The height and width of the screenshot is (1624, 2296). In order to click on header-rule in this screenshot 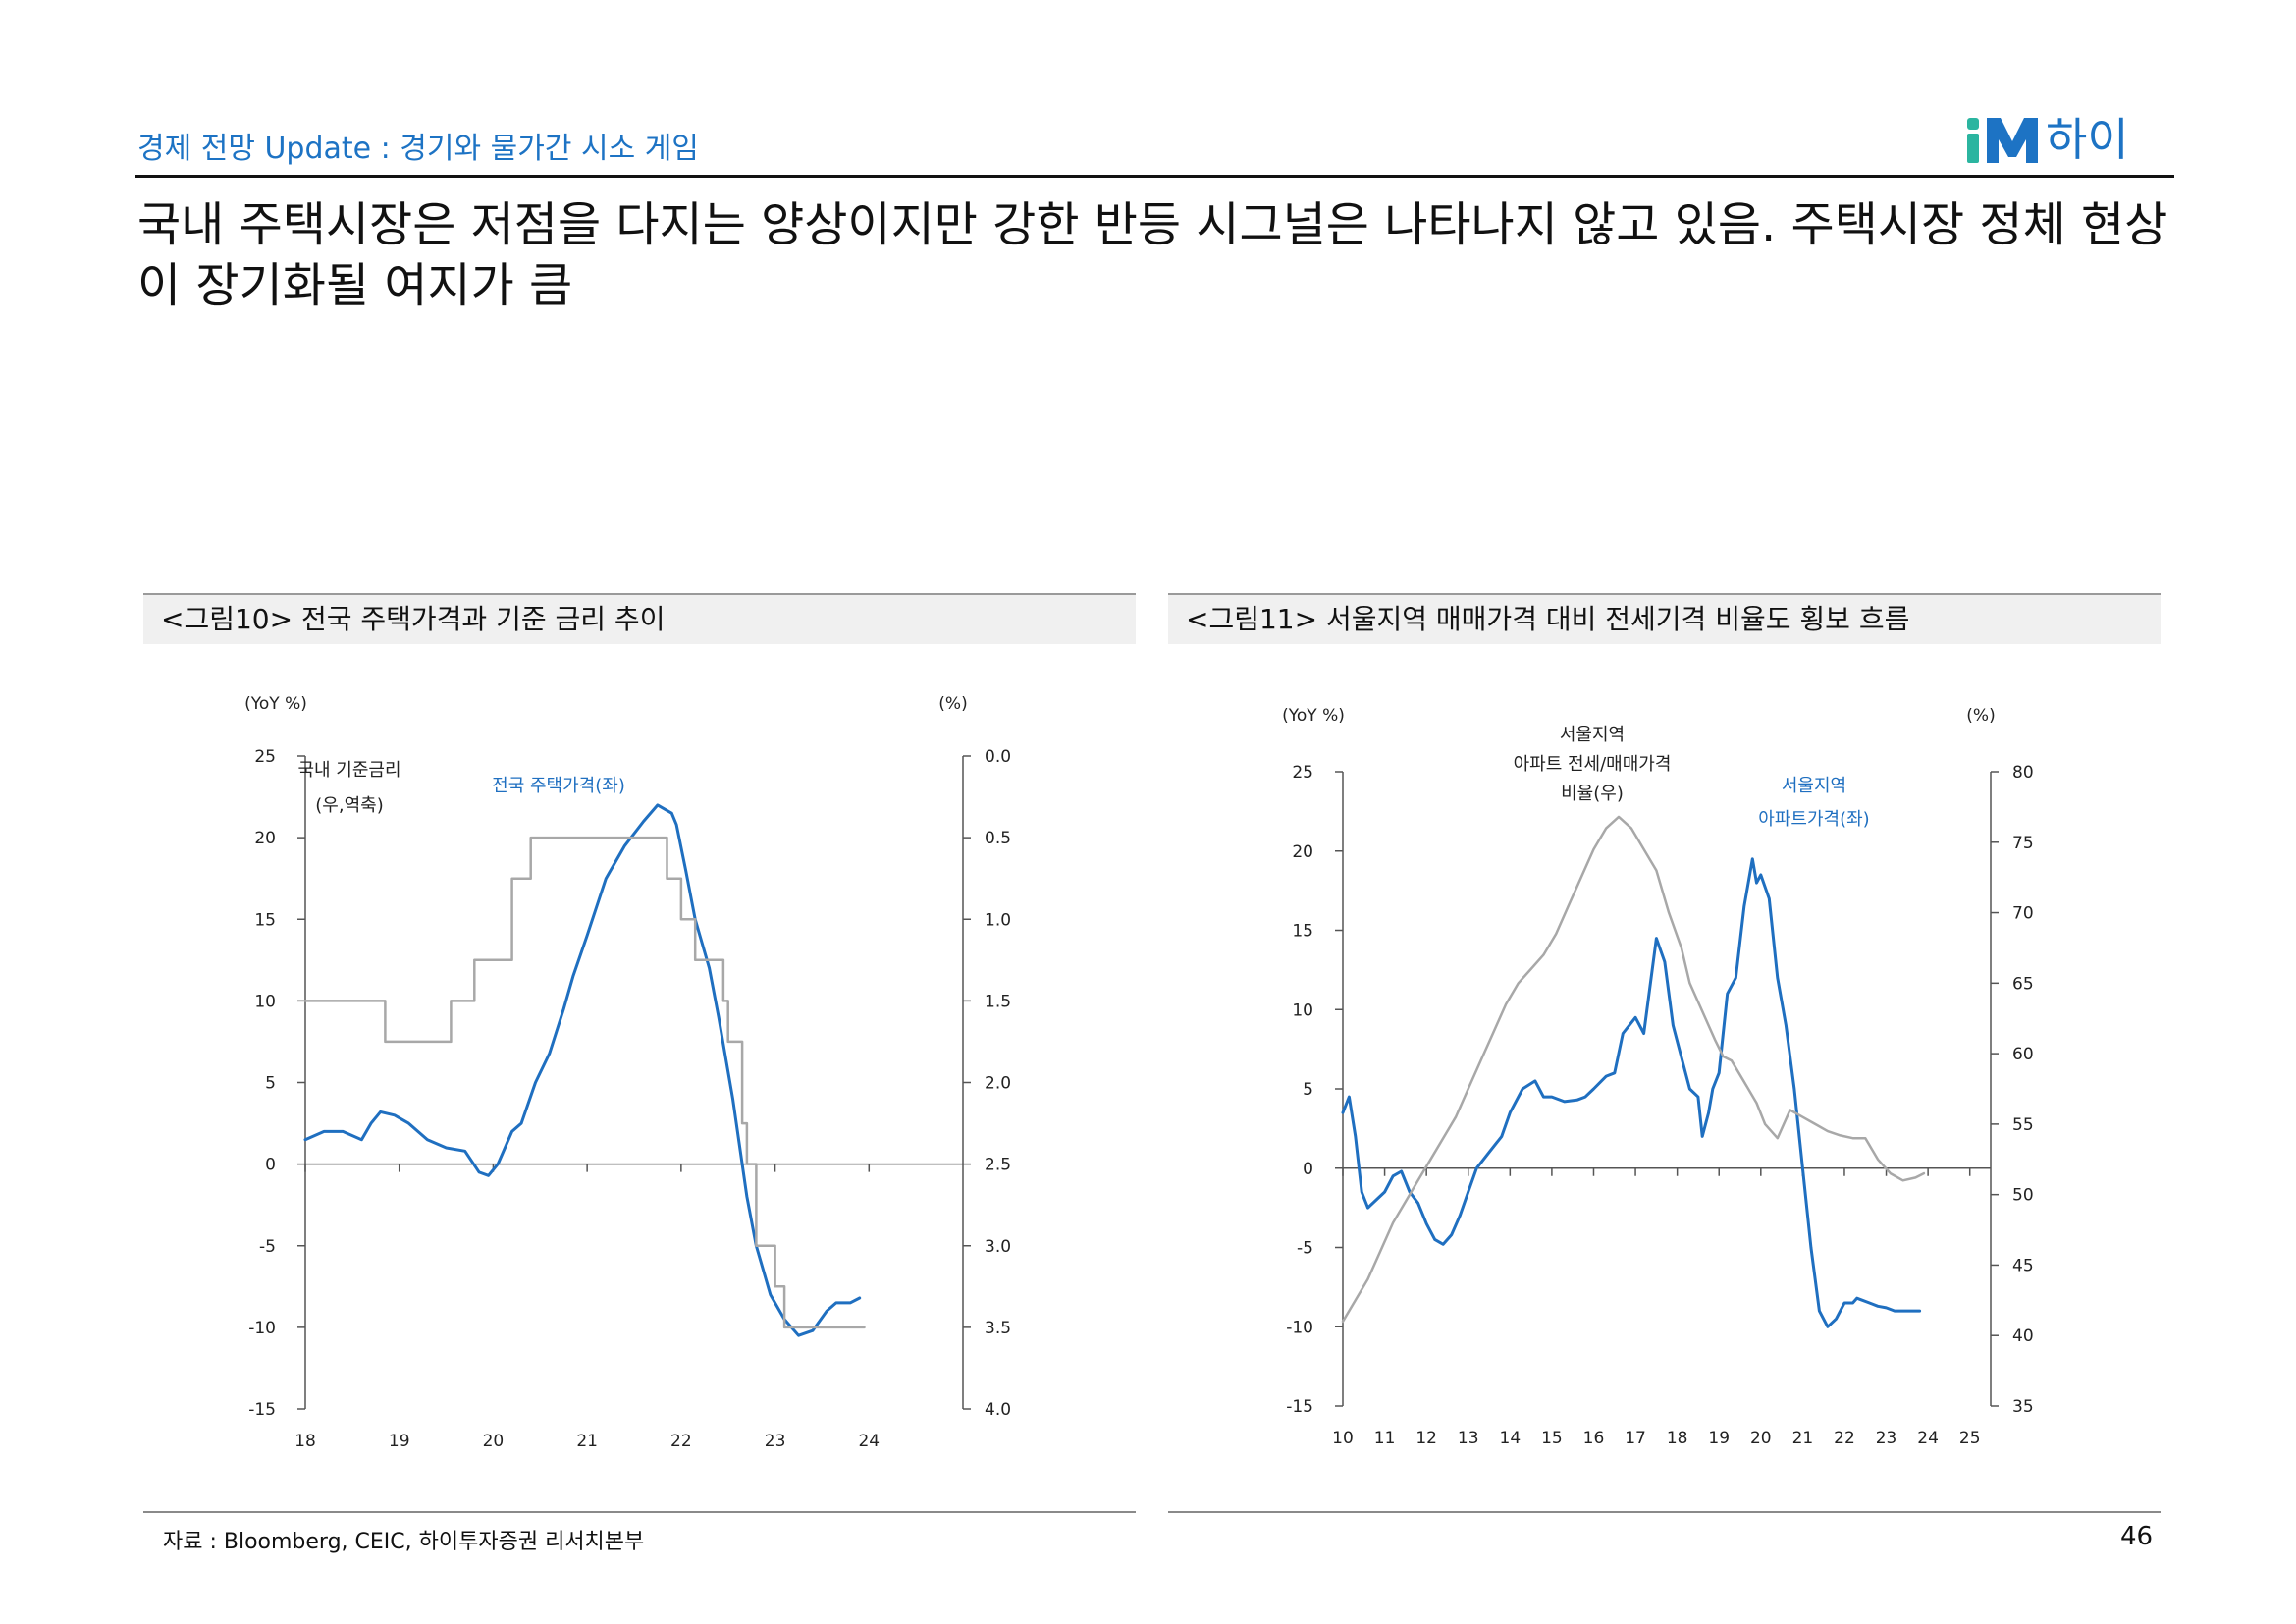, I will do `click(1154, 176)`.